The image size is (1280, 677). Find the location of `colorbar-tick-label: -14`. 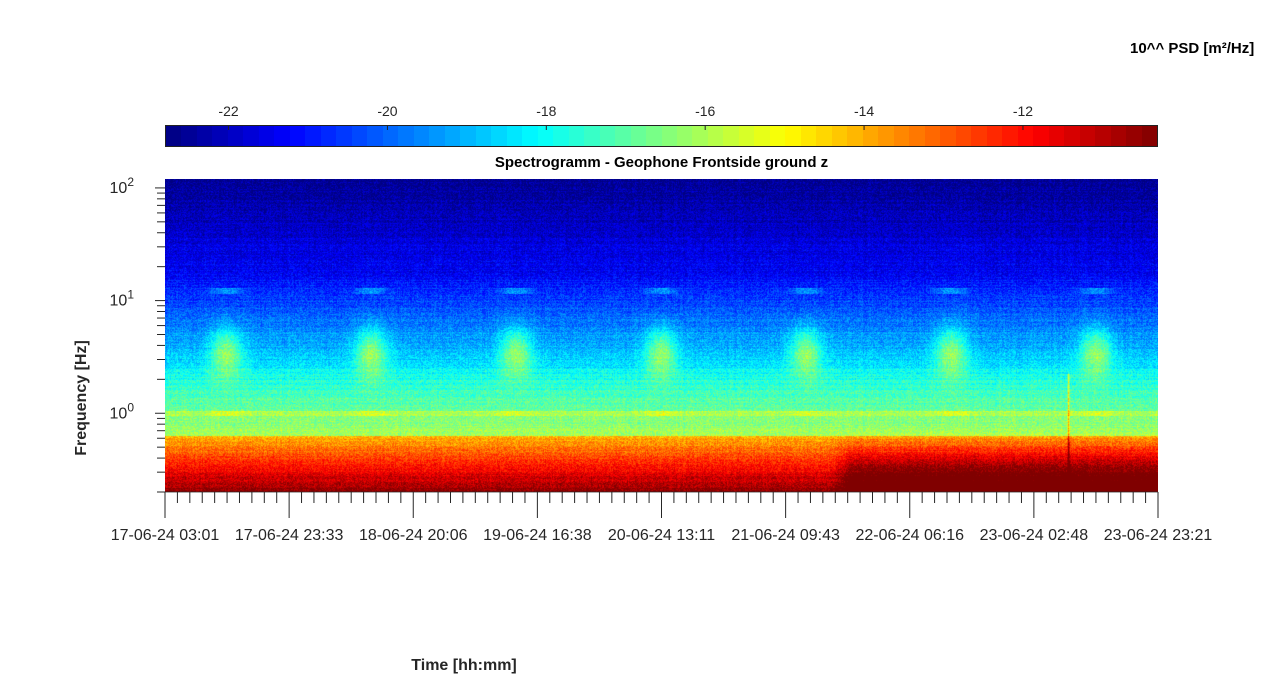

colorbar-tick-label: -14 is located at coordinates (864, 111).